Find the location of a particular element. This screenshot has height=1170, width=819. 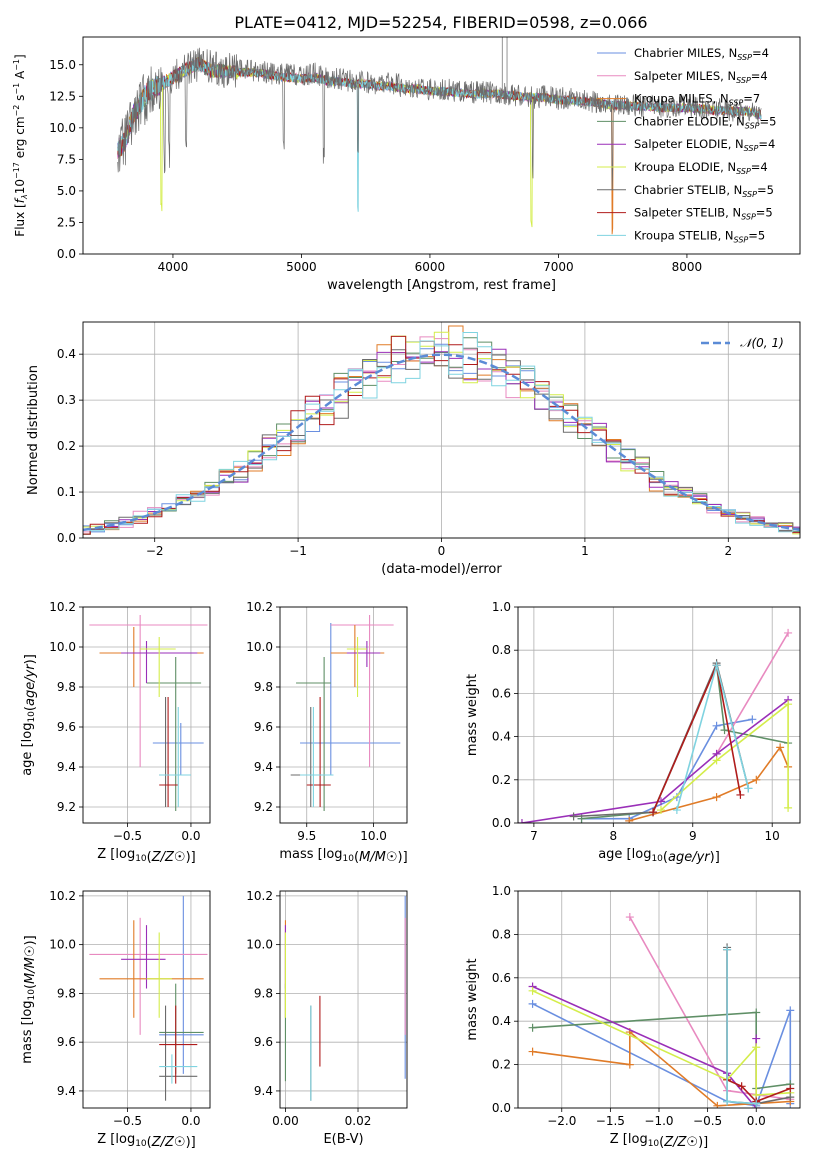

y-axis-label: mass [log10(M/M☉)] is located at coordinates (29, 999).